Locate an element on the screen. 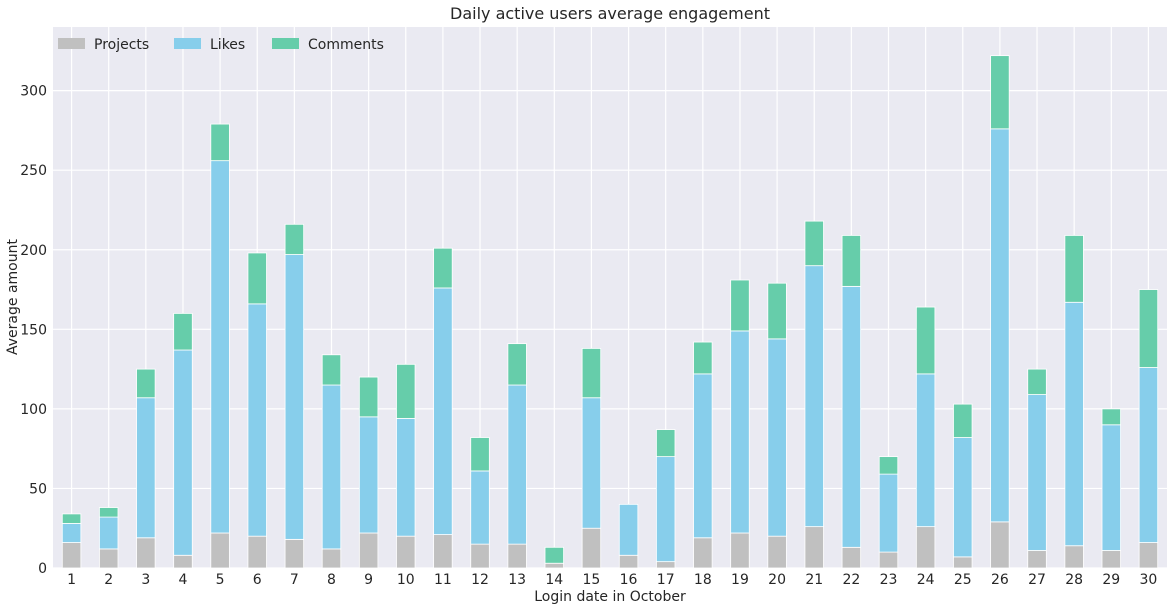 This screenshot has width=1175, height=611. x-tick-label: 9 is located at coordinates (368, 580).